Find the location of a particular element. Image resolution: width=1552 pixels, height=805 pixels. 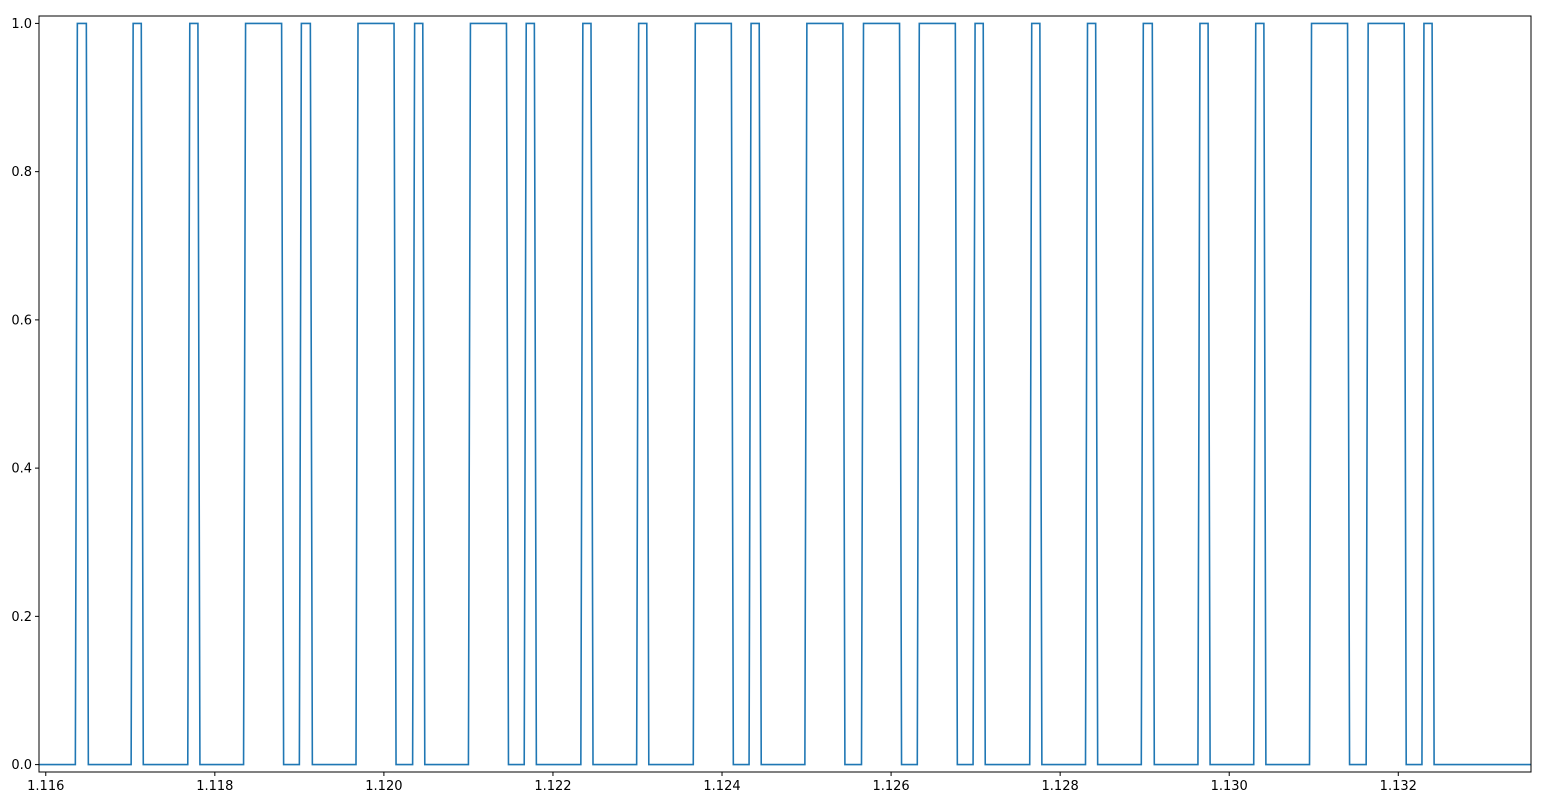

x-tick-label: 1.122 is located at coordinates (552, 786).